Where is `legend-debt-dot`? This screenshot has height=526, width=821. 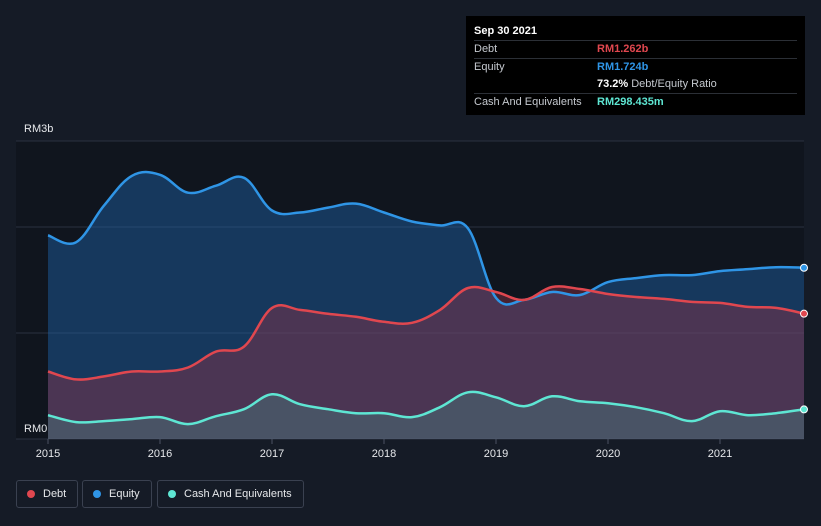 legend-debt-dot is located at coordinates (31, 494).